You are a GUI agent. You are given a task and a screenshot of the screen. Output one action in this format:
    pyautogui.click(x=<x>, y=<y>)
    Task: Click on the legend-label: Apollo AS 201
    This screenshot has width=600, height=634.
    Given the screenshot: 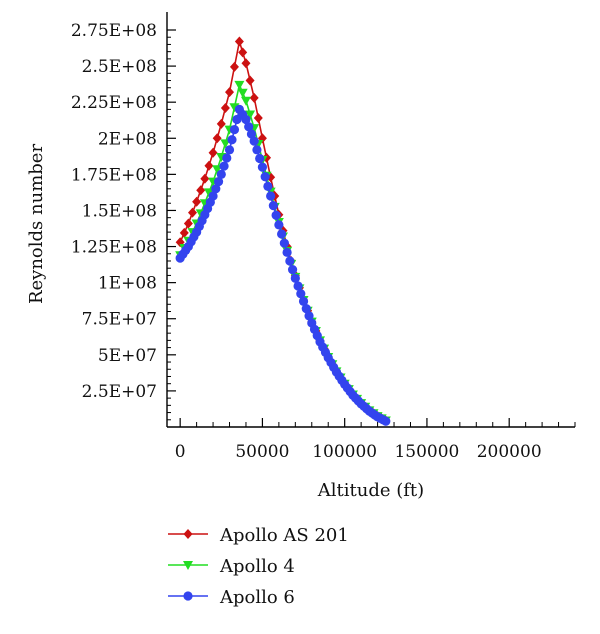 What is the action you would take?
    pyautogui.click(x=284, y=535)
    